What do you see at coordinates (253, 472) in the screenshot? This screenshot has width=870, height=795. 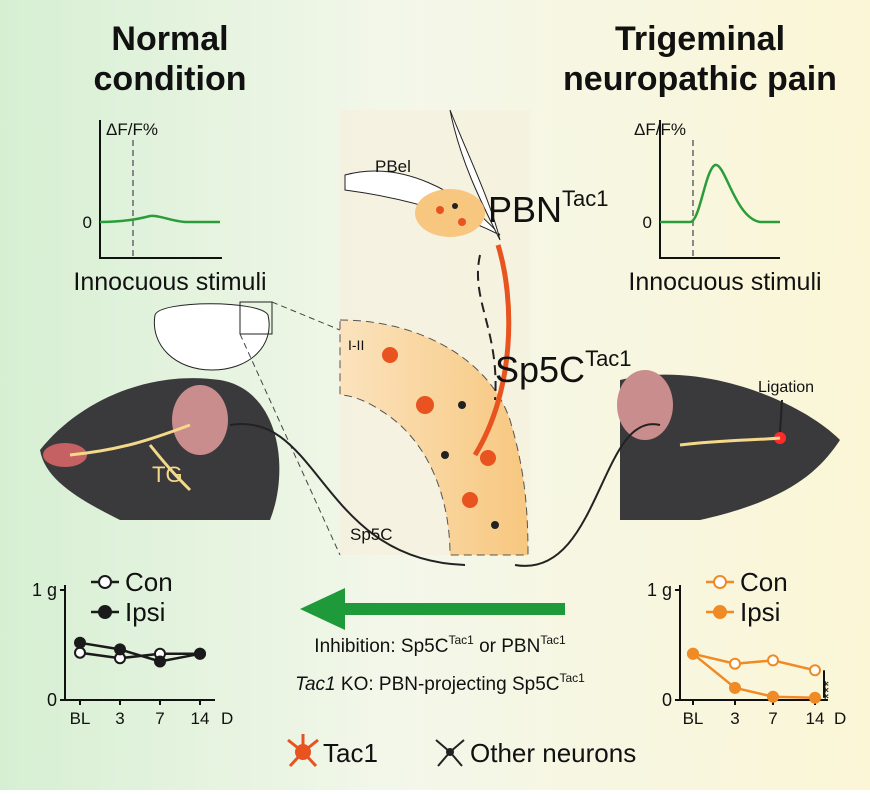 I see `mouse-left` at bounding box center [253, 472].